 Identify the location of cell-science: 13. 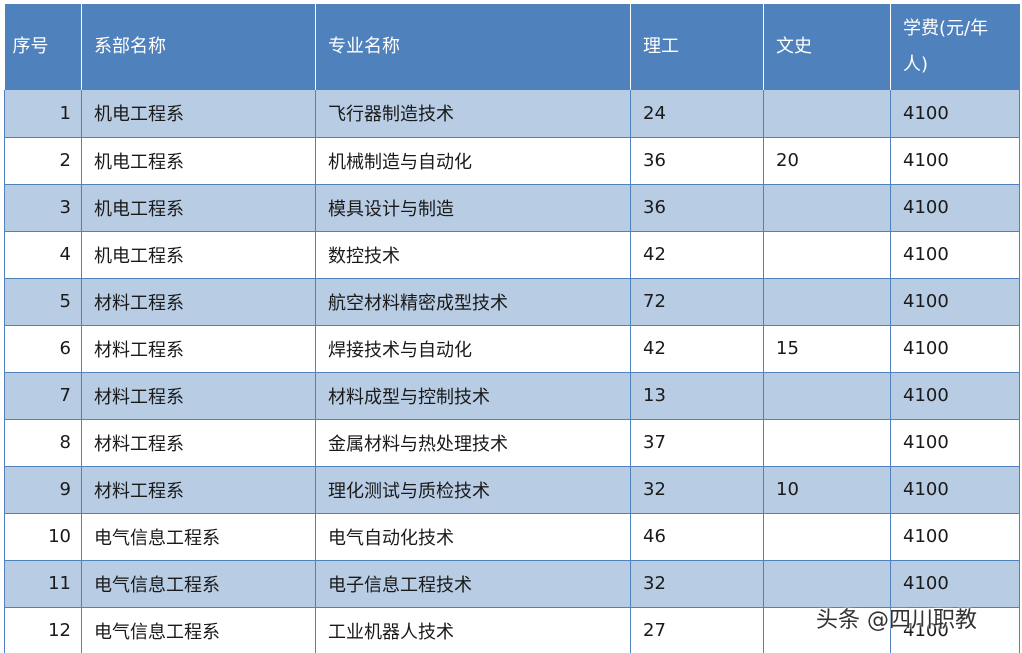
(697, 396).